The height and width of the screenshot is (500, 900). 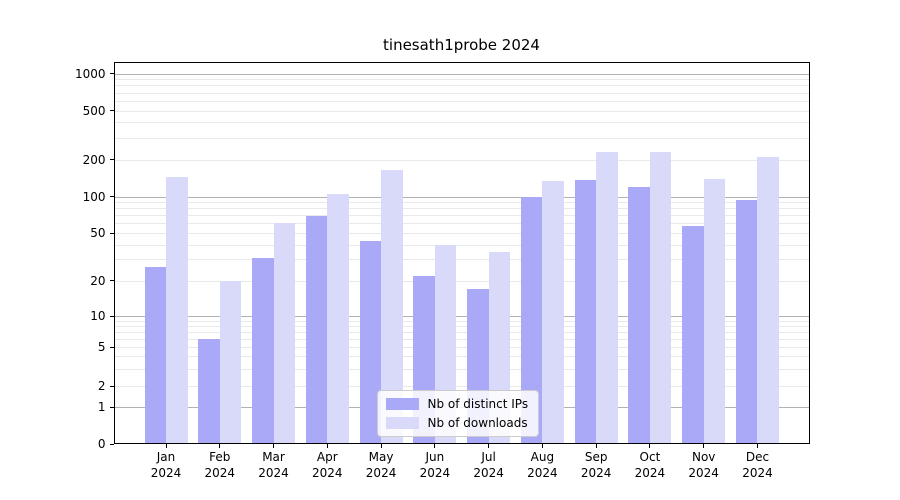 What do you see at coordinates (461, 45) in the screenshot?
I see `chart-title: tinesath1probe 2024` at bounding box center [461, 45].